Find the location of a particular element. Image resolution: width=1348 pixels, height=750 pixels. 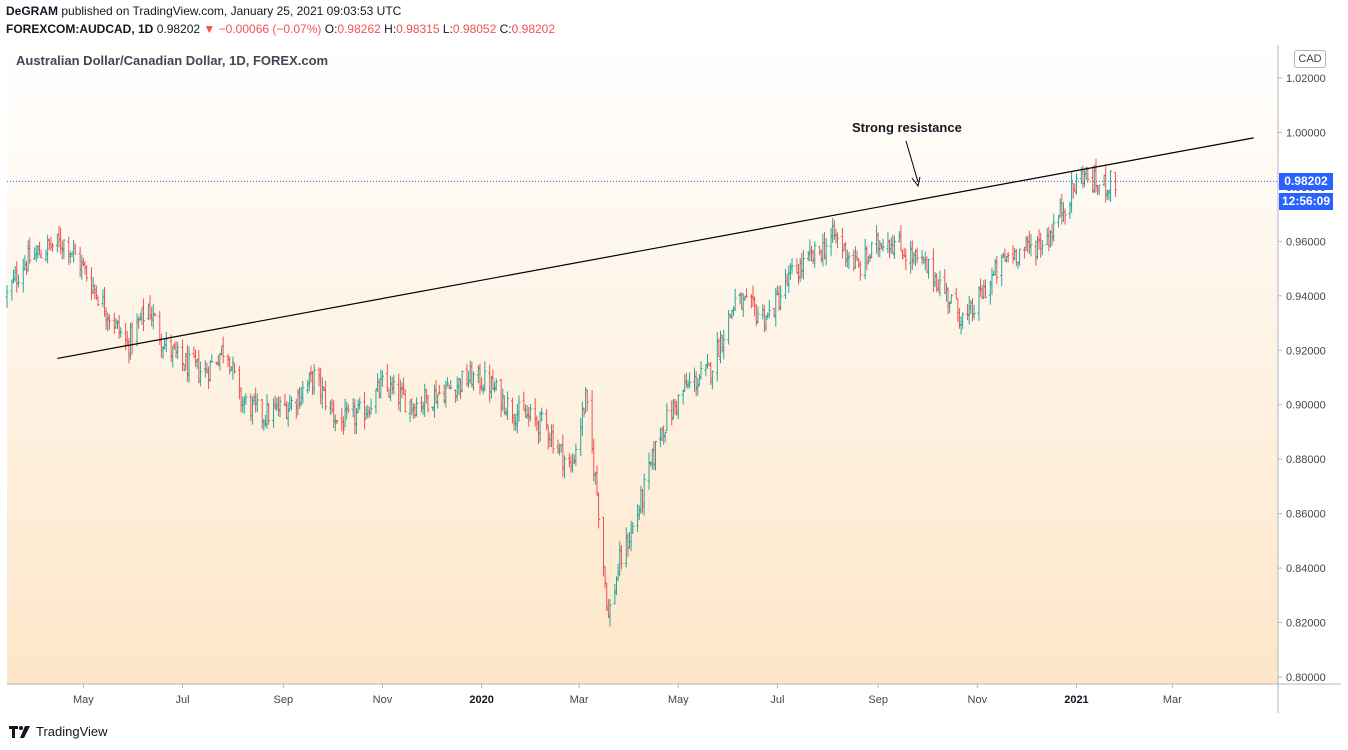

low-value: 0.98052 is located at coordinates (474, 29).